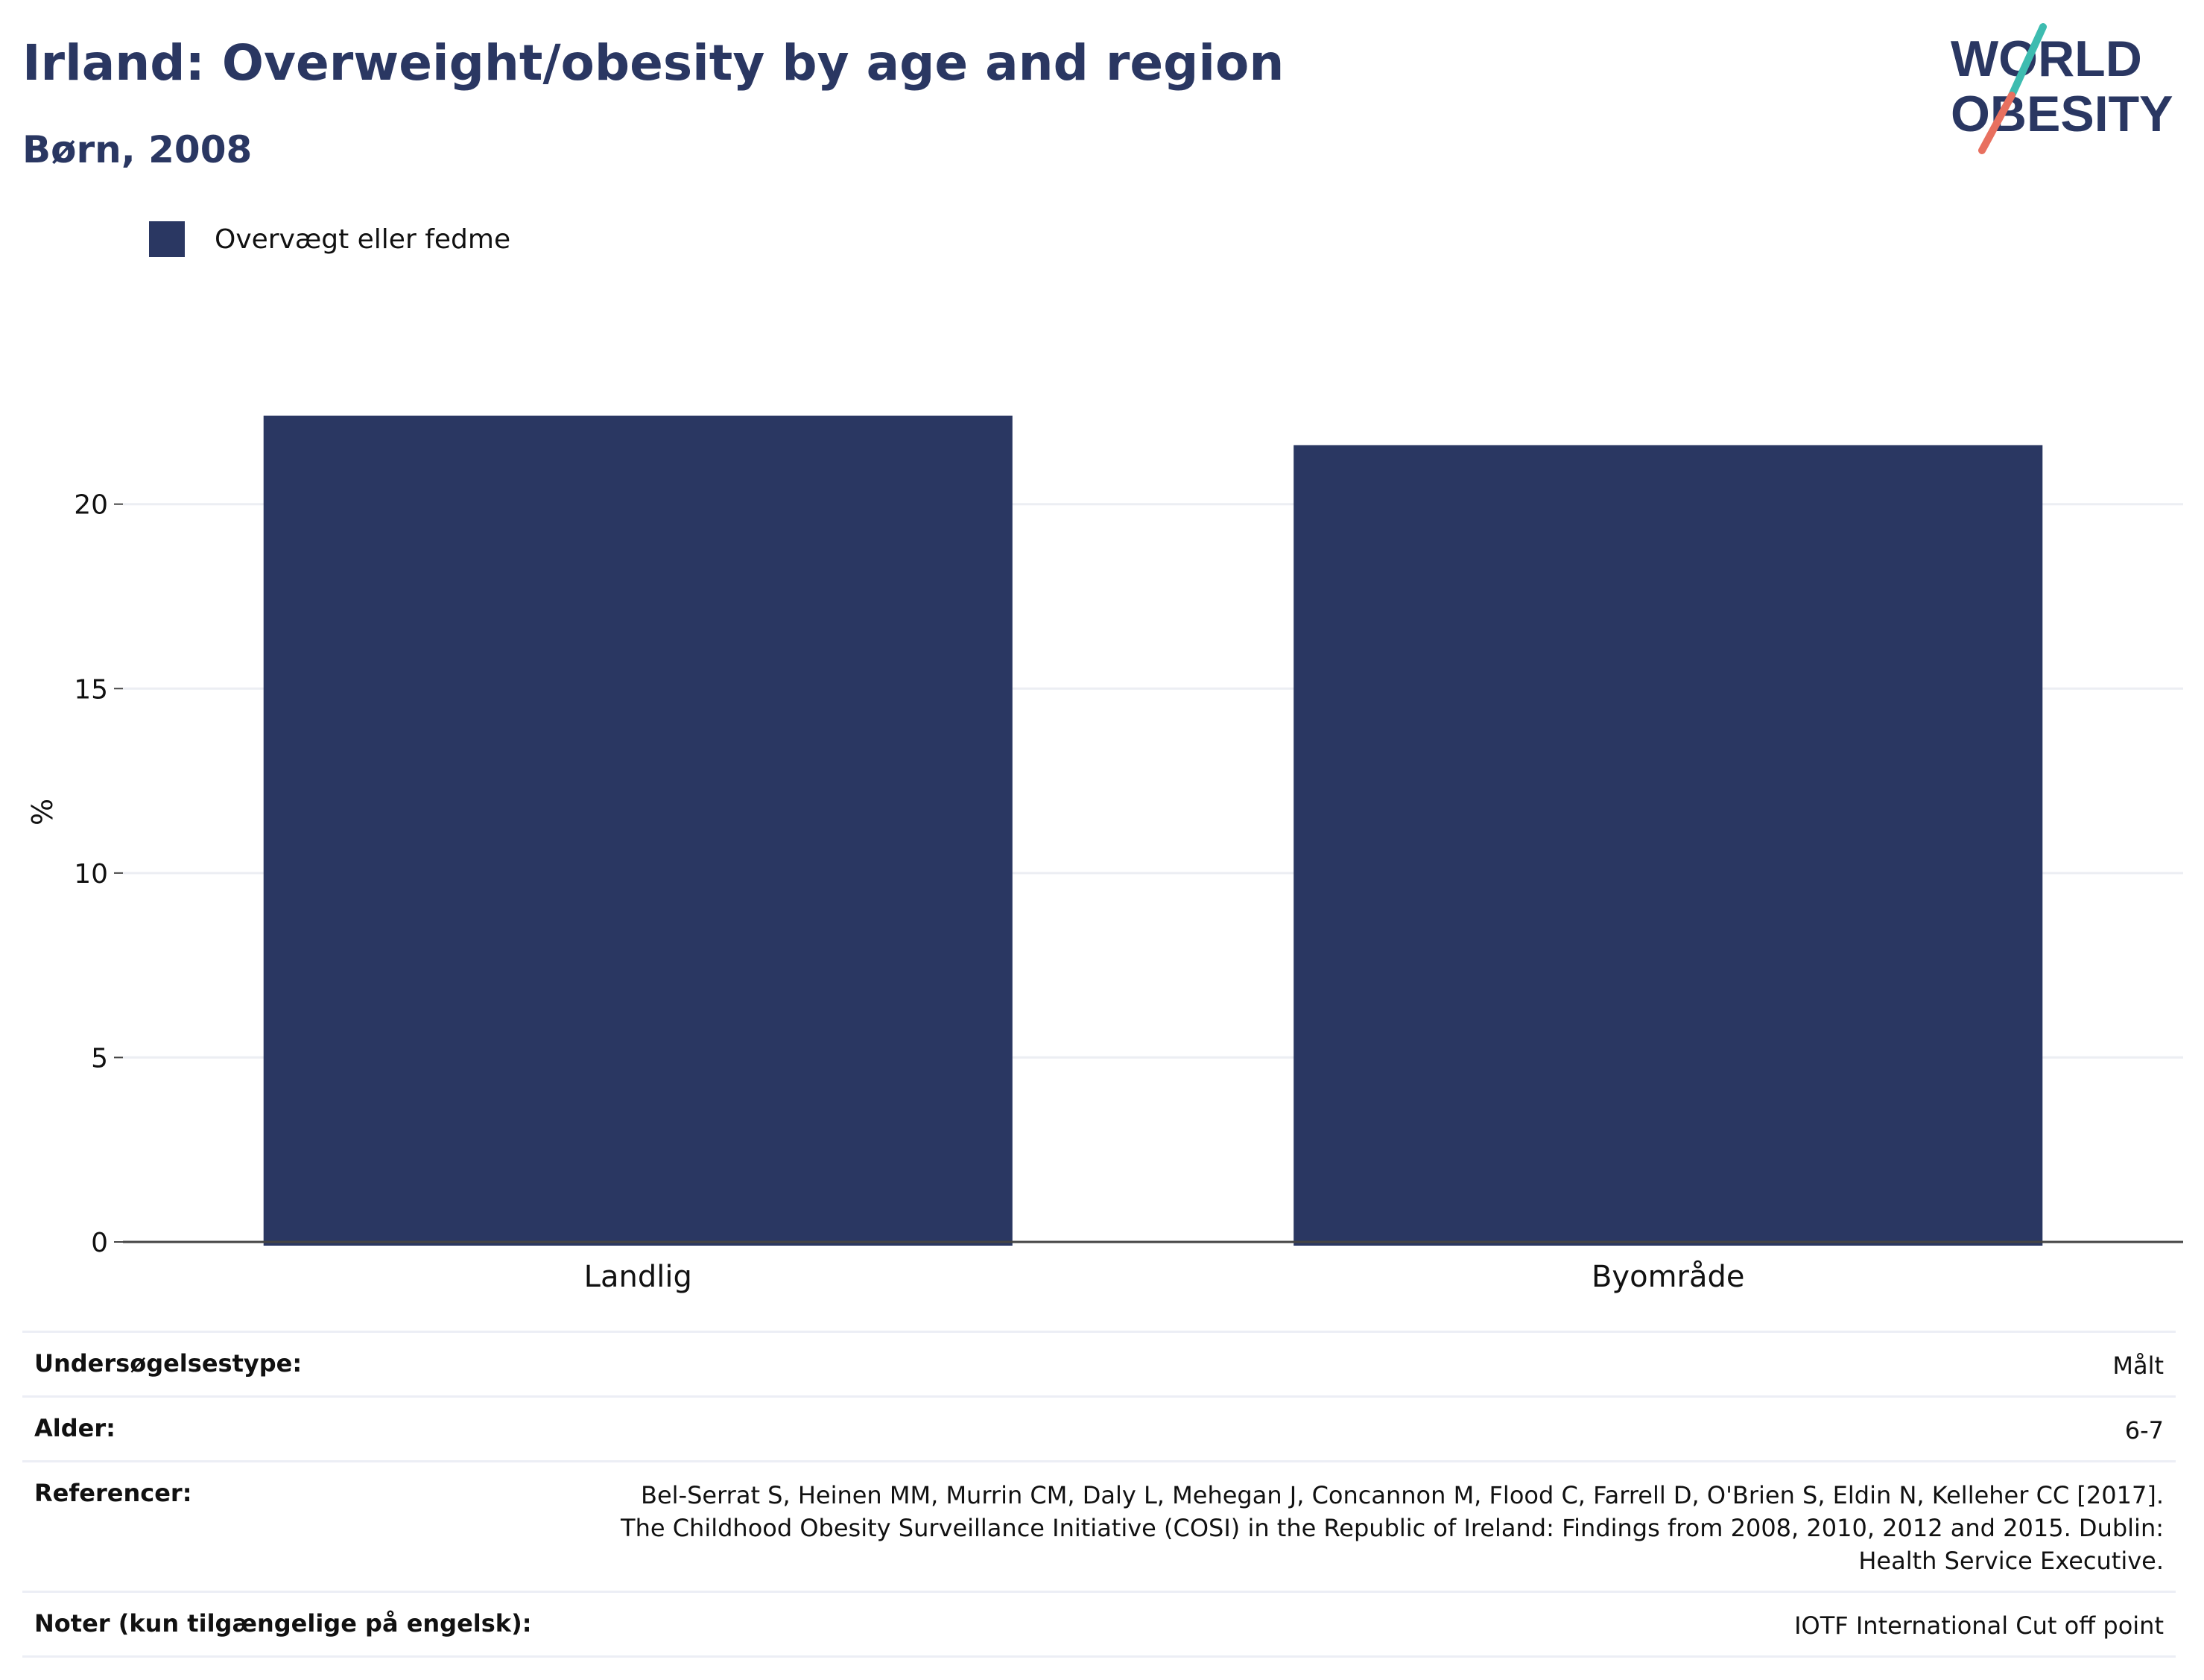  I want to click on x-tick-label: Byområde, so click(1669, 1277).